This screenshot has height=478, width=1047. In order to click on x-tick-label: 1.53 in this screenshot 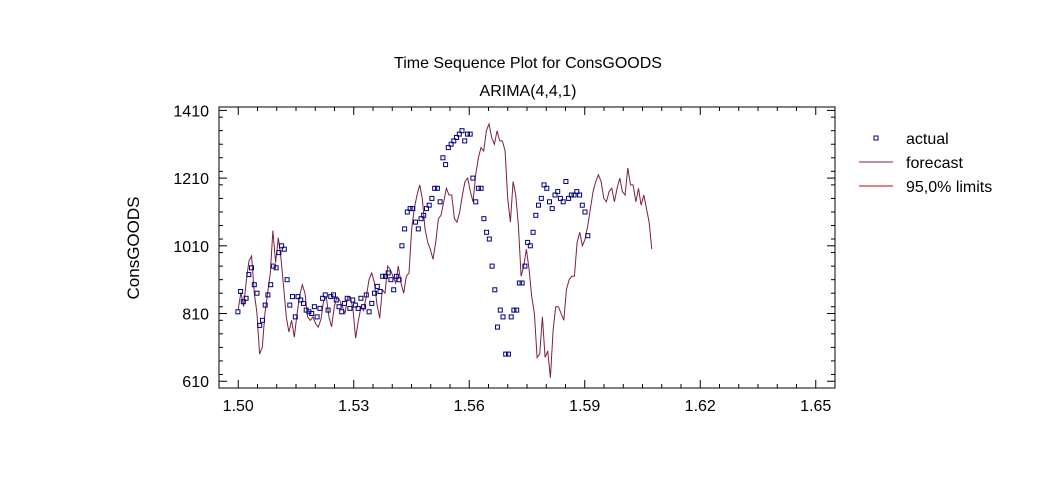, I will do `click(353, 406)`.